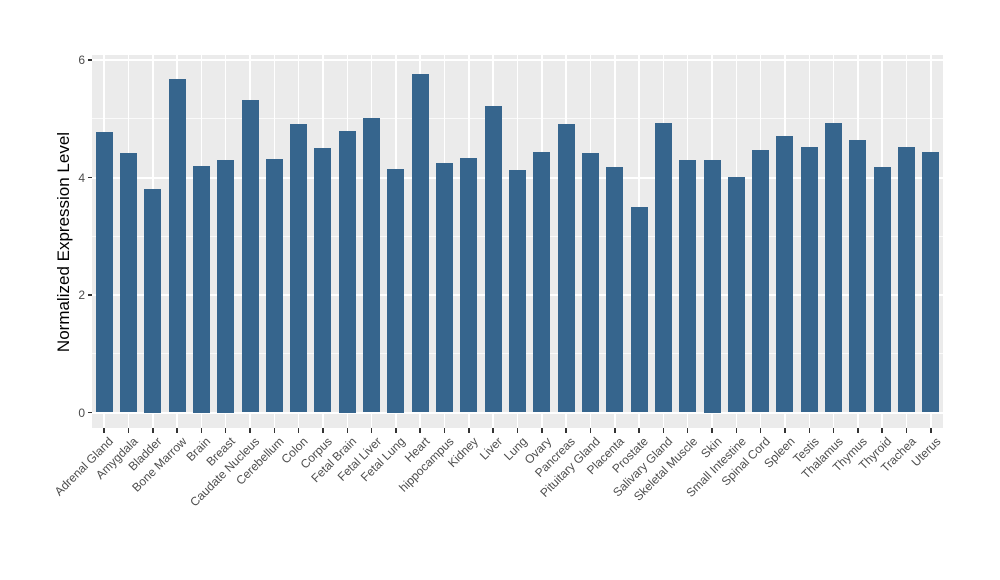 The height and width of the screenshot is (580, 1000). I want to click on bar-kidney, so click(469, 285).